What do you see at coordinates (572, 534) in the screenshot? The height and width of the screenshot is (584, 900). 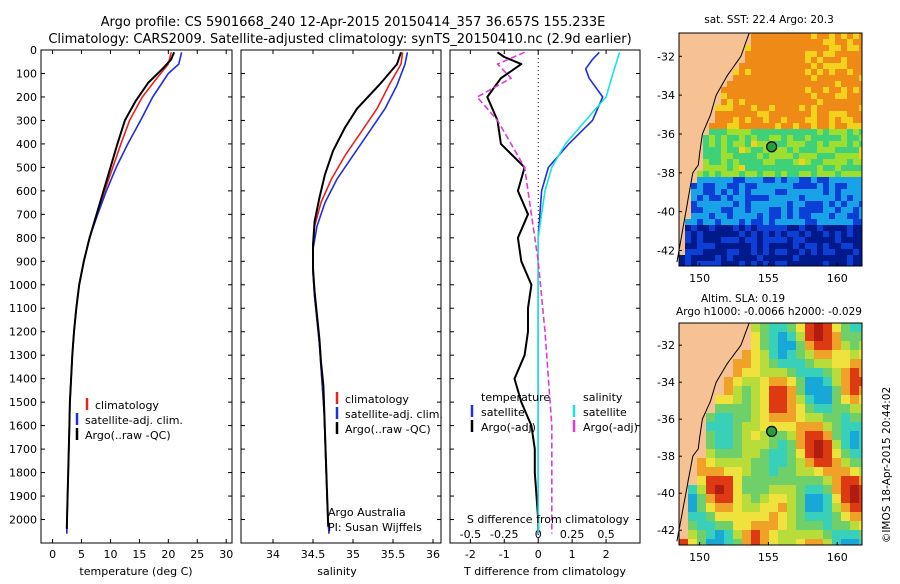 I see `s-tick-label: 0.25` at bounding box center [572, 534].